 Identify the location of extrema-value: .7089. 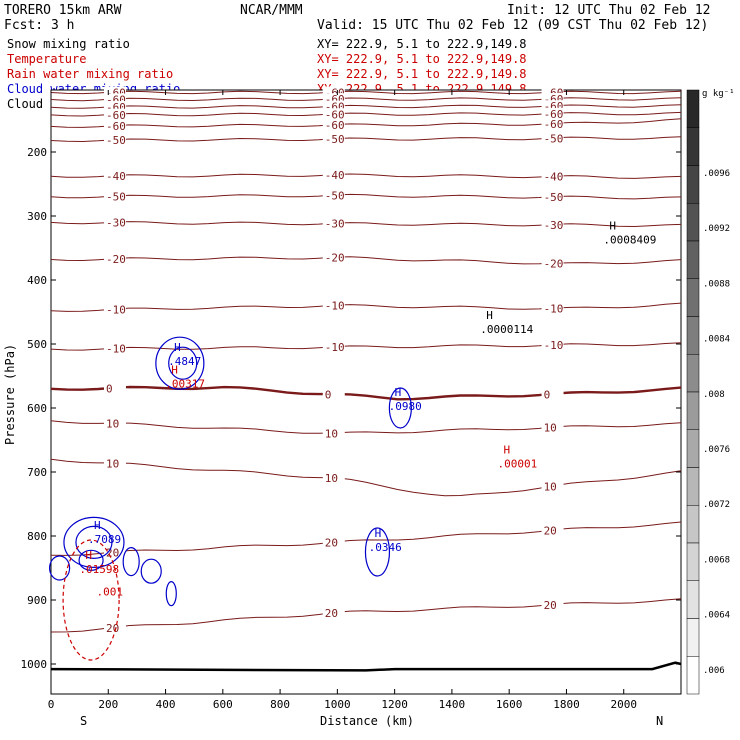
(104, 539).